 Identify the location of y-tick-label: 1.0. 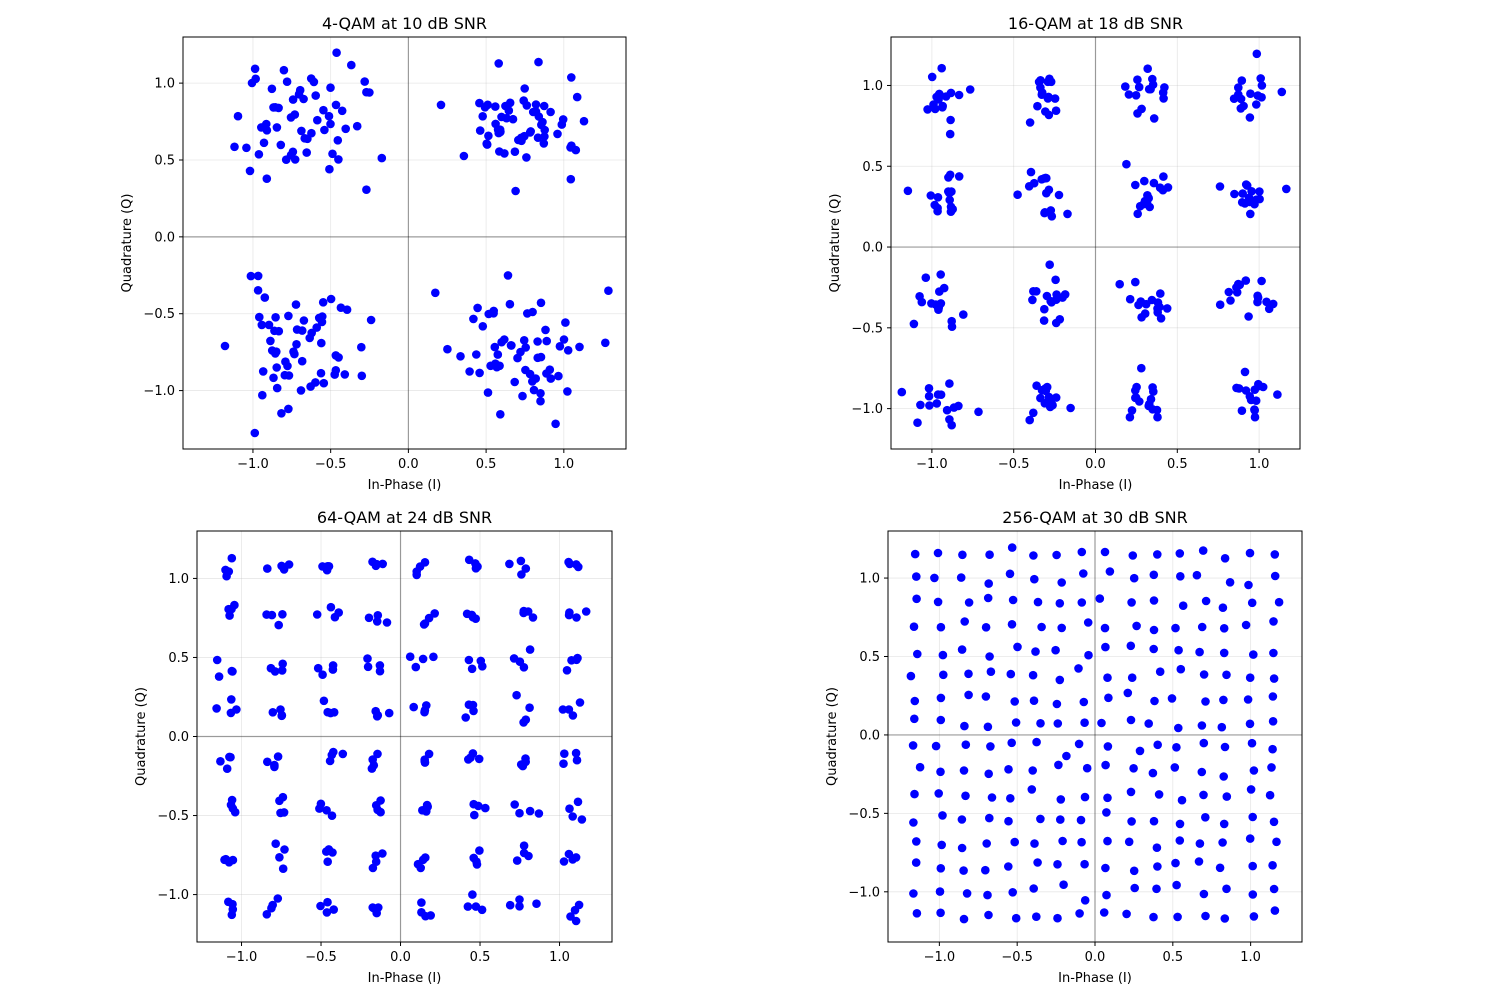
(178, 579).